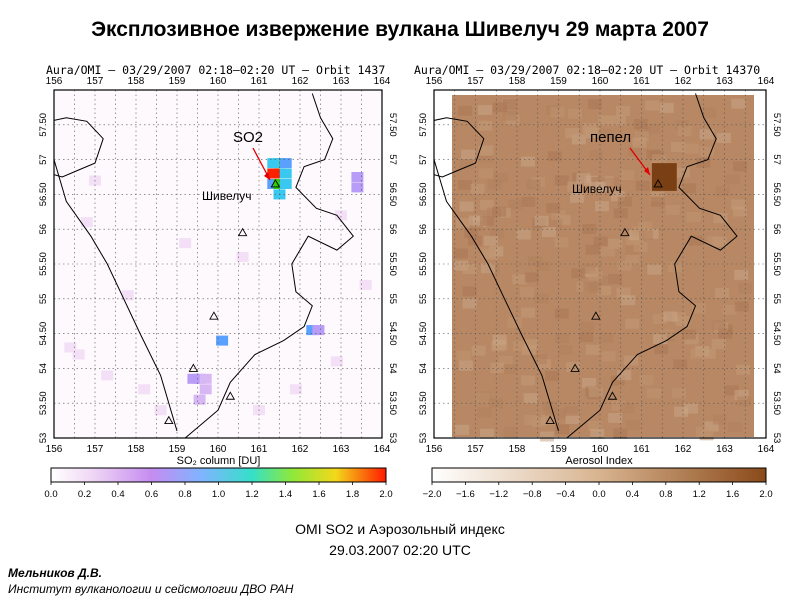 This screenshot has width=800, height=600. What do you see at coordinates (259, 449) in the screenshot?
I see `x-tick-label: 161` at bounding box center [259, 449].